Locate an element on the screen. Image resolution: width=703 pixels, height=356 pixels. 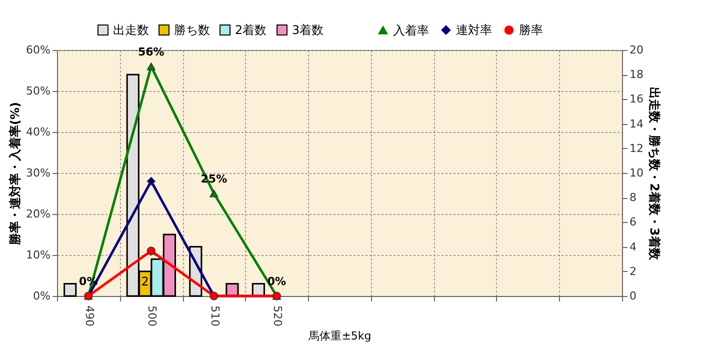
y2-tick-label: 20 is located at coordinates (637, 50).